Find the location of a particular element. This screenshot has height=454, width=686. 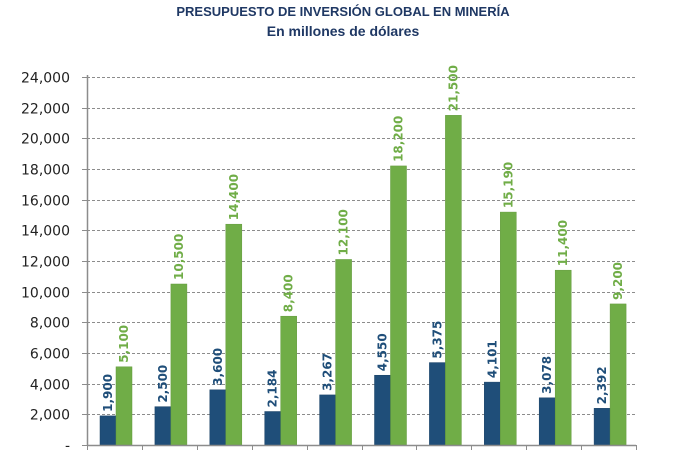

y-tick-label: - is located at coordinates (67, 446).